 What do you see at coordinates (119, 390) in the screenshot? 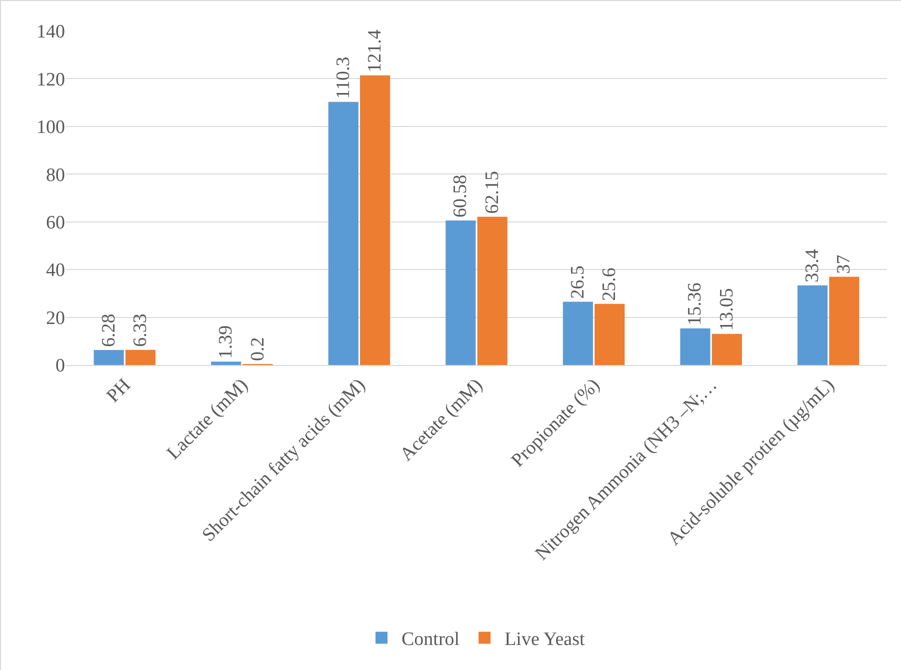
I see `x-tick-label: PH` at bounding box center [119, 390].